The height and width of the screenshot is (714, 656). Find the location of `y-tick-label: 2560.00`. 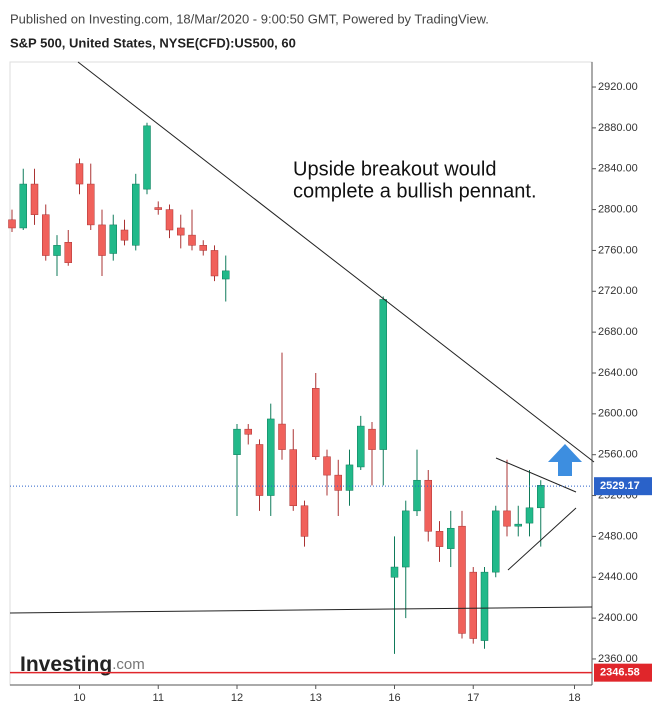

y-tick-label: 2560.00 is located at coordinates (618, 455).